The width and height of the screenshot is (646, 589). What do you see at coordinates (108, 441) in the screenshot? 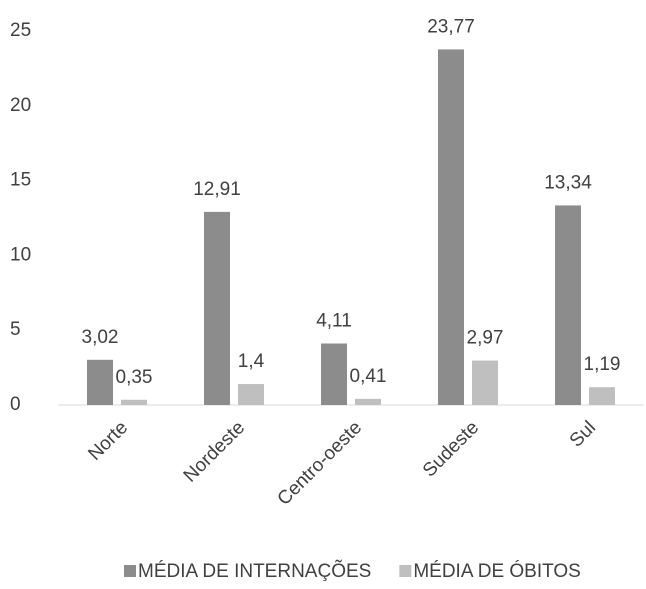
I see `x-tick-label: Norte` at bounding box center [108, 441].